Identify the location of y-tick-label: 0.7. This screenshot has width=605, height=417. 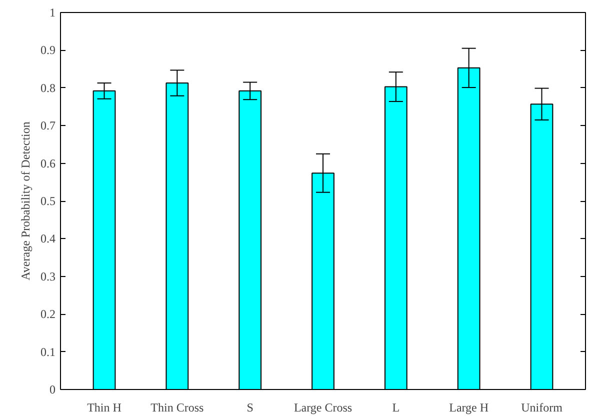
(48, 125).